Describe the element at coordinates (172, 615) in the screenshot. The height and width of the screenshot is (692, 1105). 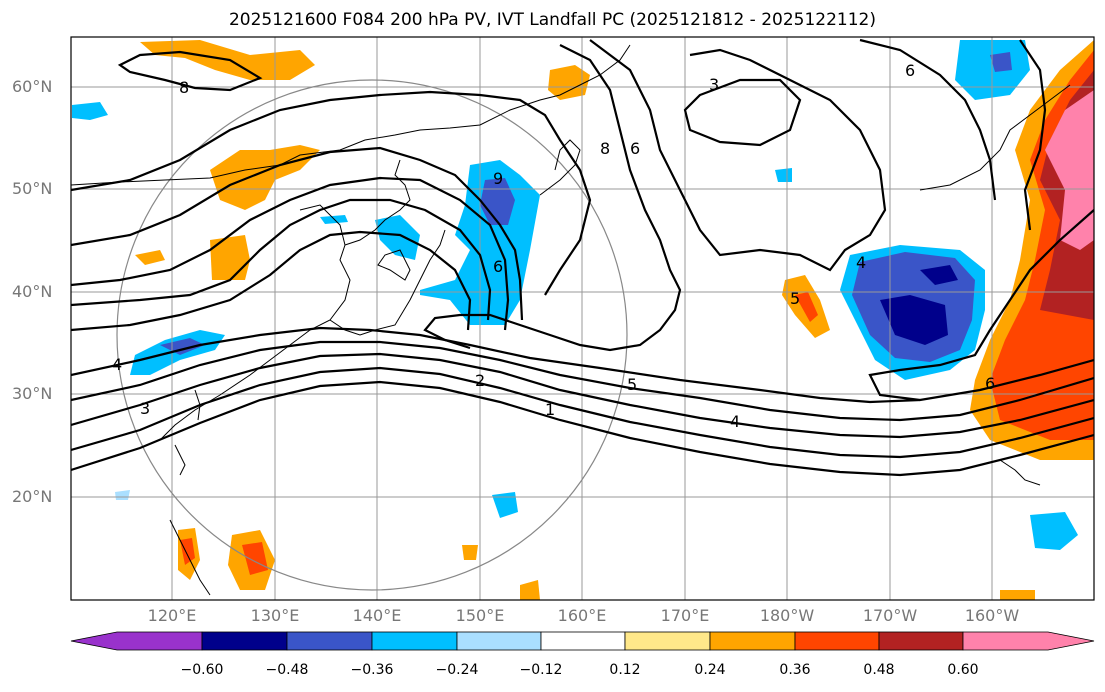
I see `lon-label: 120°E` at that location.